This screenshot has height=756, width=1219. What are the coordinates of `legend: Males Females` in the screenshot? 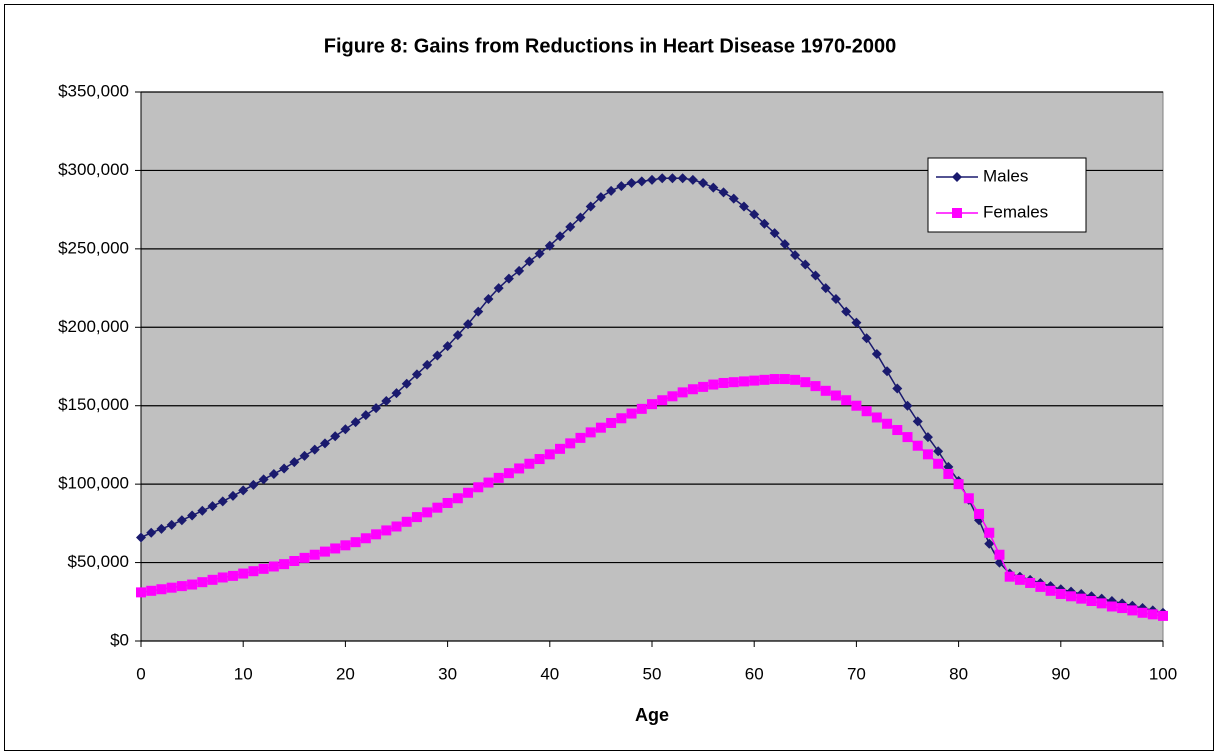 It's located at (1007, 195).